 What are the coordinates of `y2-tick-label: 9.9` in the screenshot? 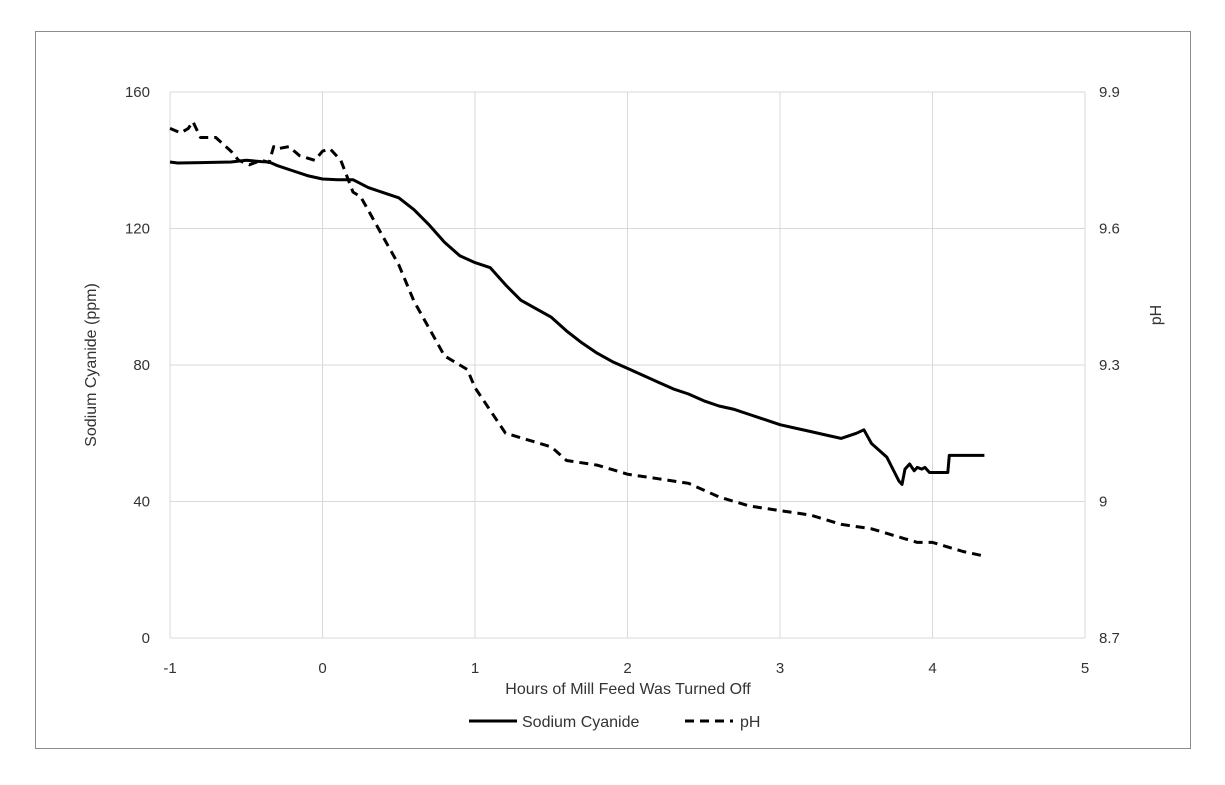 It's located at (1109, 92).